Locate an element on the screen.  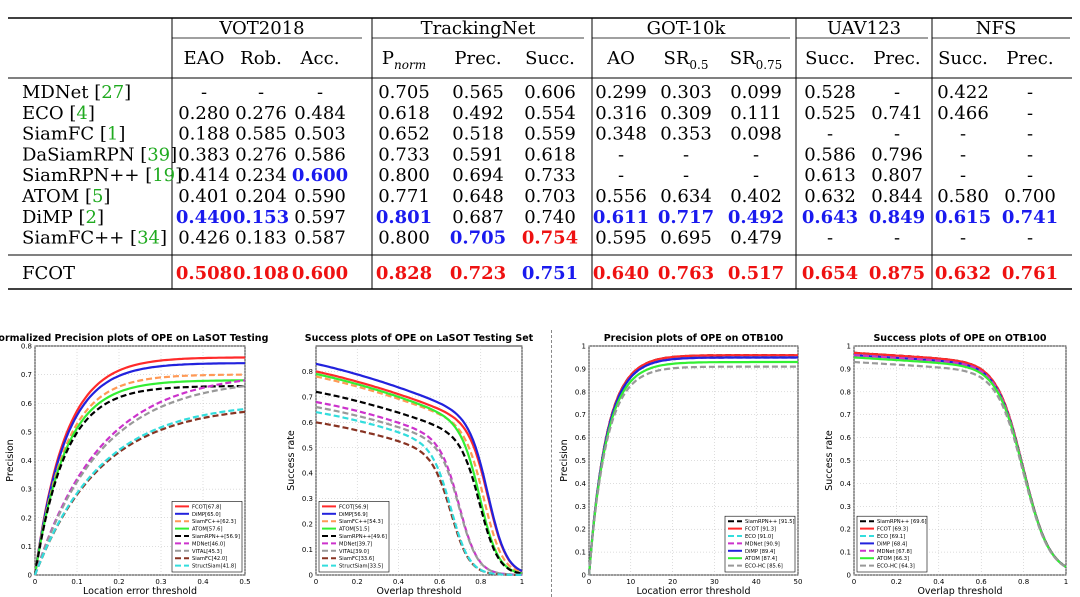
y-tick-label: 0.6 is located at coordinates (27, 404).